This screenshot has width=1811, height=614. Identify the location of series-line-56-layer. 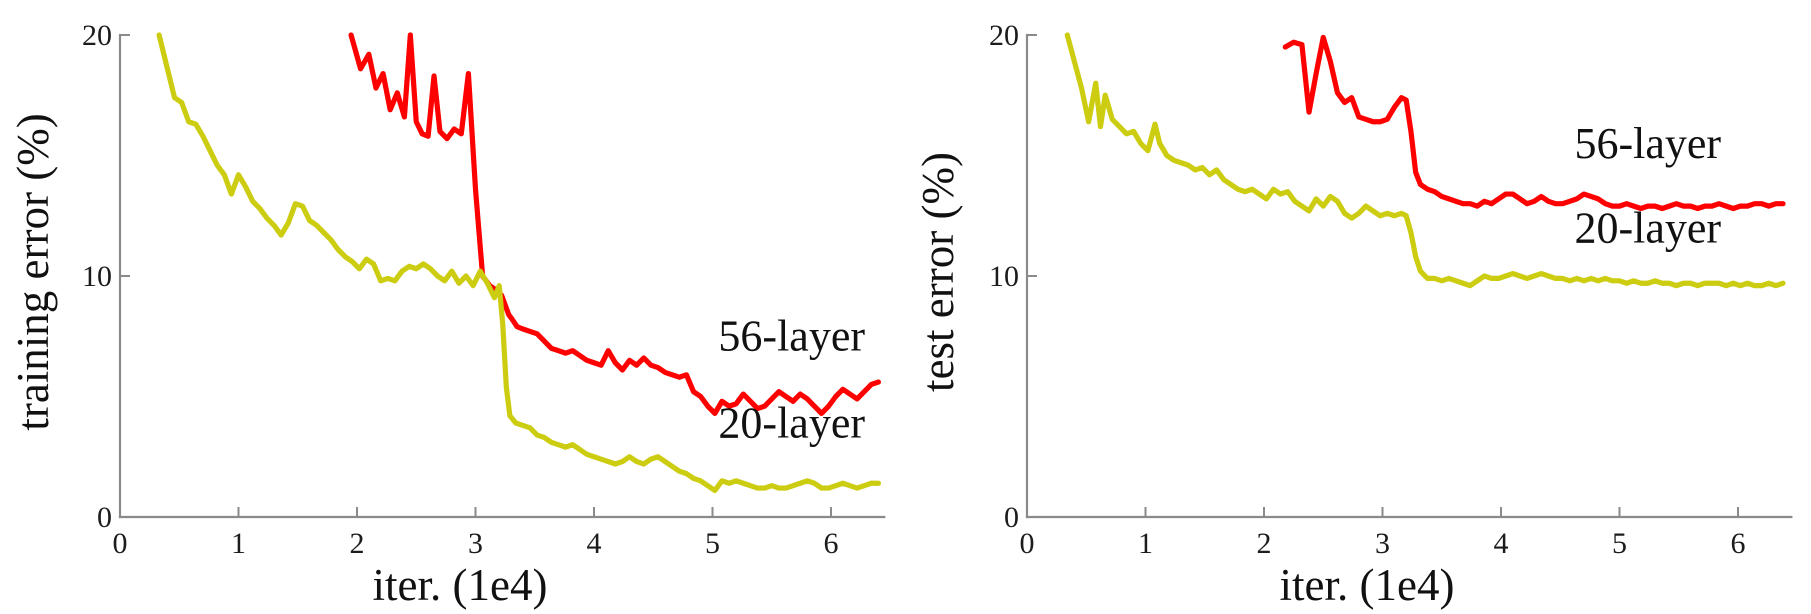
(1534, 123).